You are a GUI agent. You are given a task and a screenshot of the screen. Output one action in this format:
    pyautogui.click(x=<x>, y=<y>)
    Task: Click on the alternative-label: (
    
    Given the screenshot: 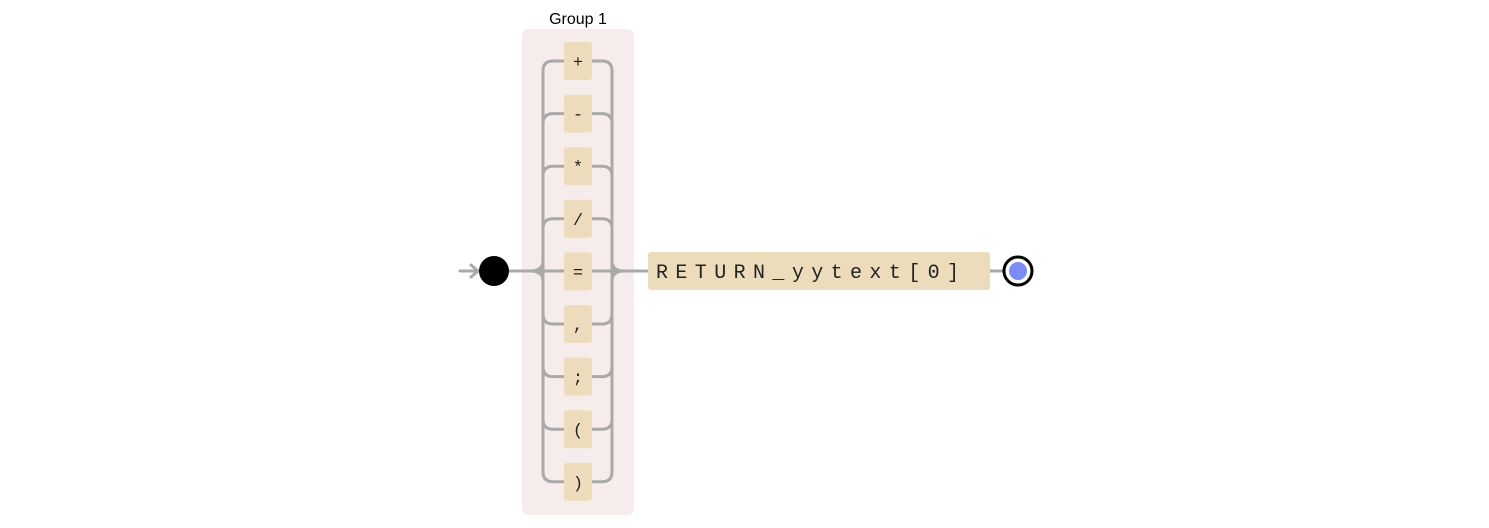 What is the action you would take?
    pyautogui.click(x=578, y=431)
    